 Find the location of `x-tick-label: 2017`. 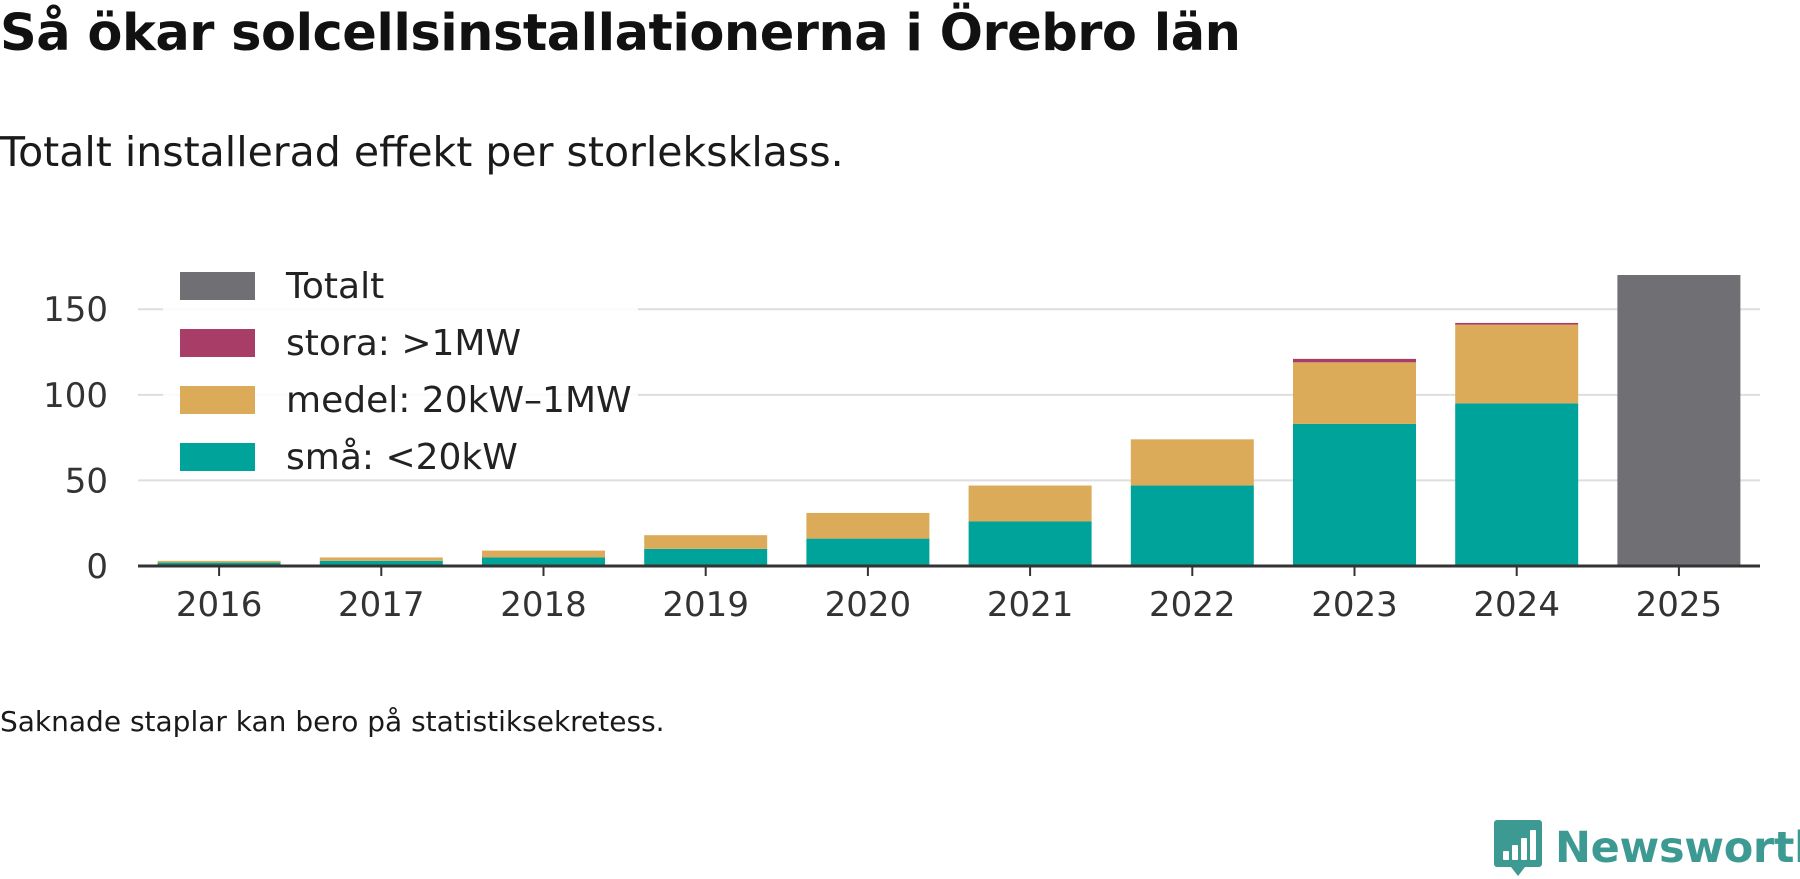

x-tick-label: 2017 is located at coordinates (381, 605).